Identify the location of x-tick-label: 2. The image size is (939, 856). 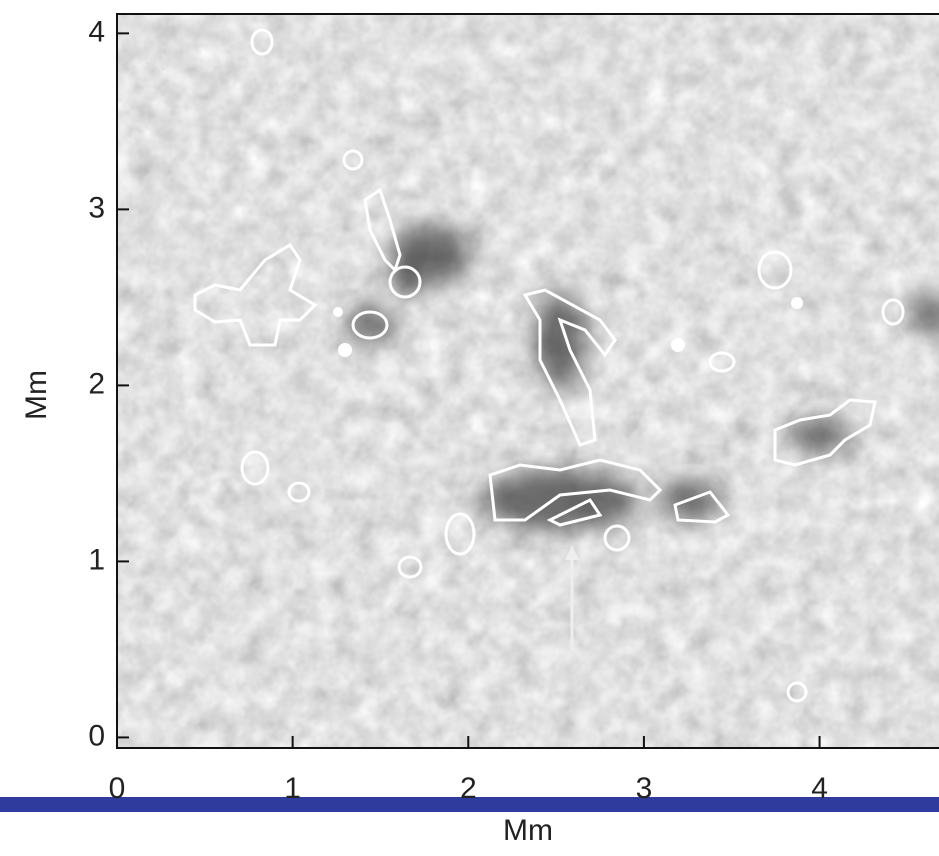
(468, 788).